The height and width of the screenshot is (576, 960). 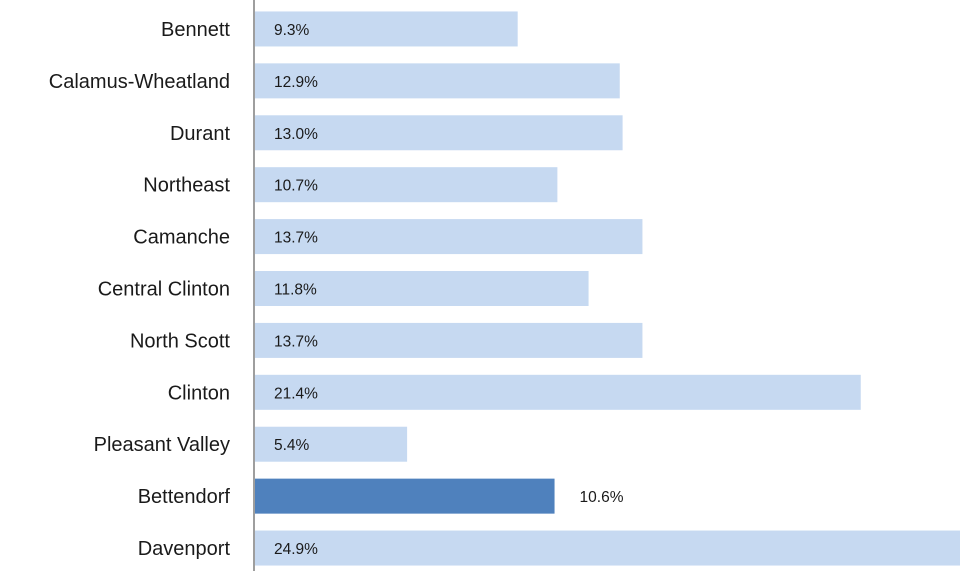 What do you see at coordinates (139, 82) in the screenshot?
I see `category-label-calamus-wheatland: Calamus-Wheatland` at bounding box center [139, 82].